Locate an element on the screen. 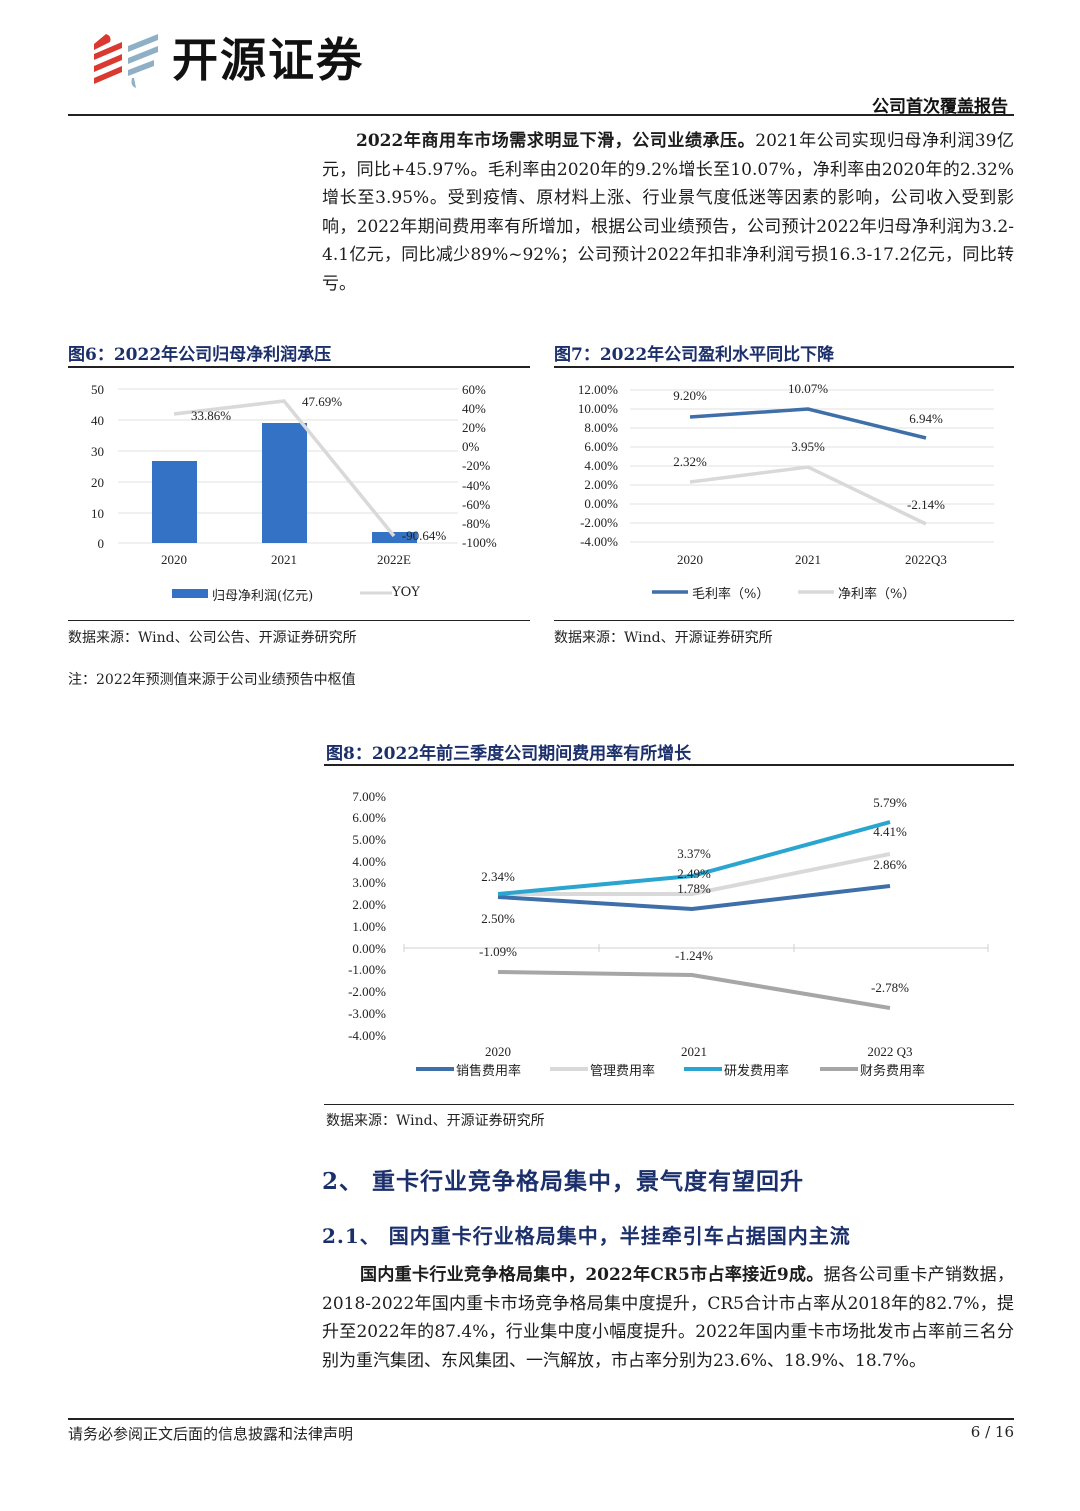  fig8-bottom-rule is located at coordinates (669, 1104).